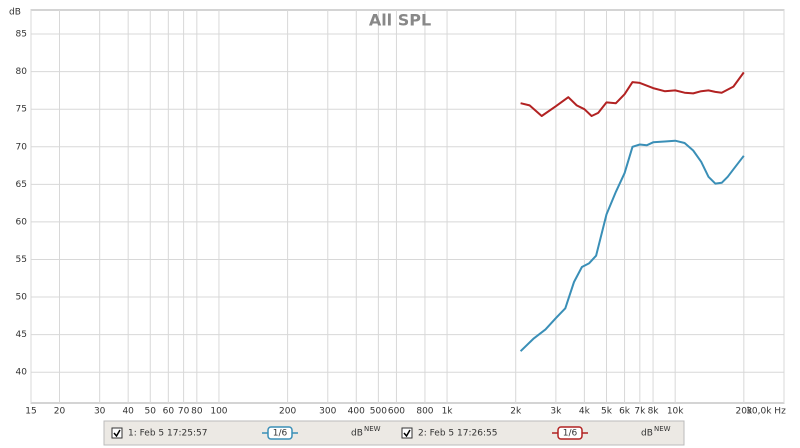 This screenshot has width=800, height=448. I want to click on y-tick-label: 60, so click(22, 222).